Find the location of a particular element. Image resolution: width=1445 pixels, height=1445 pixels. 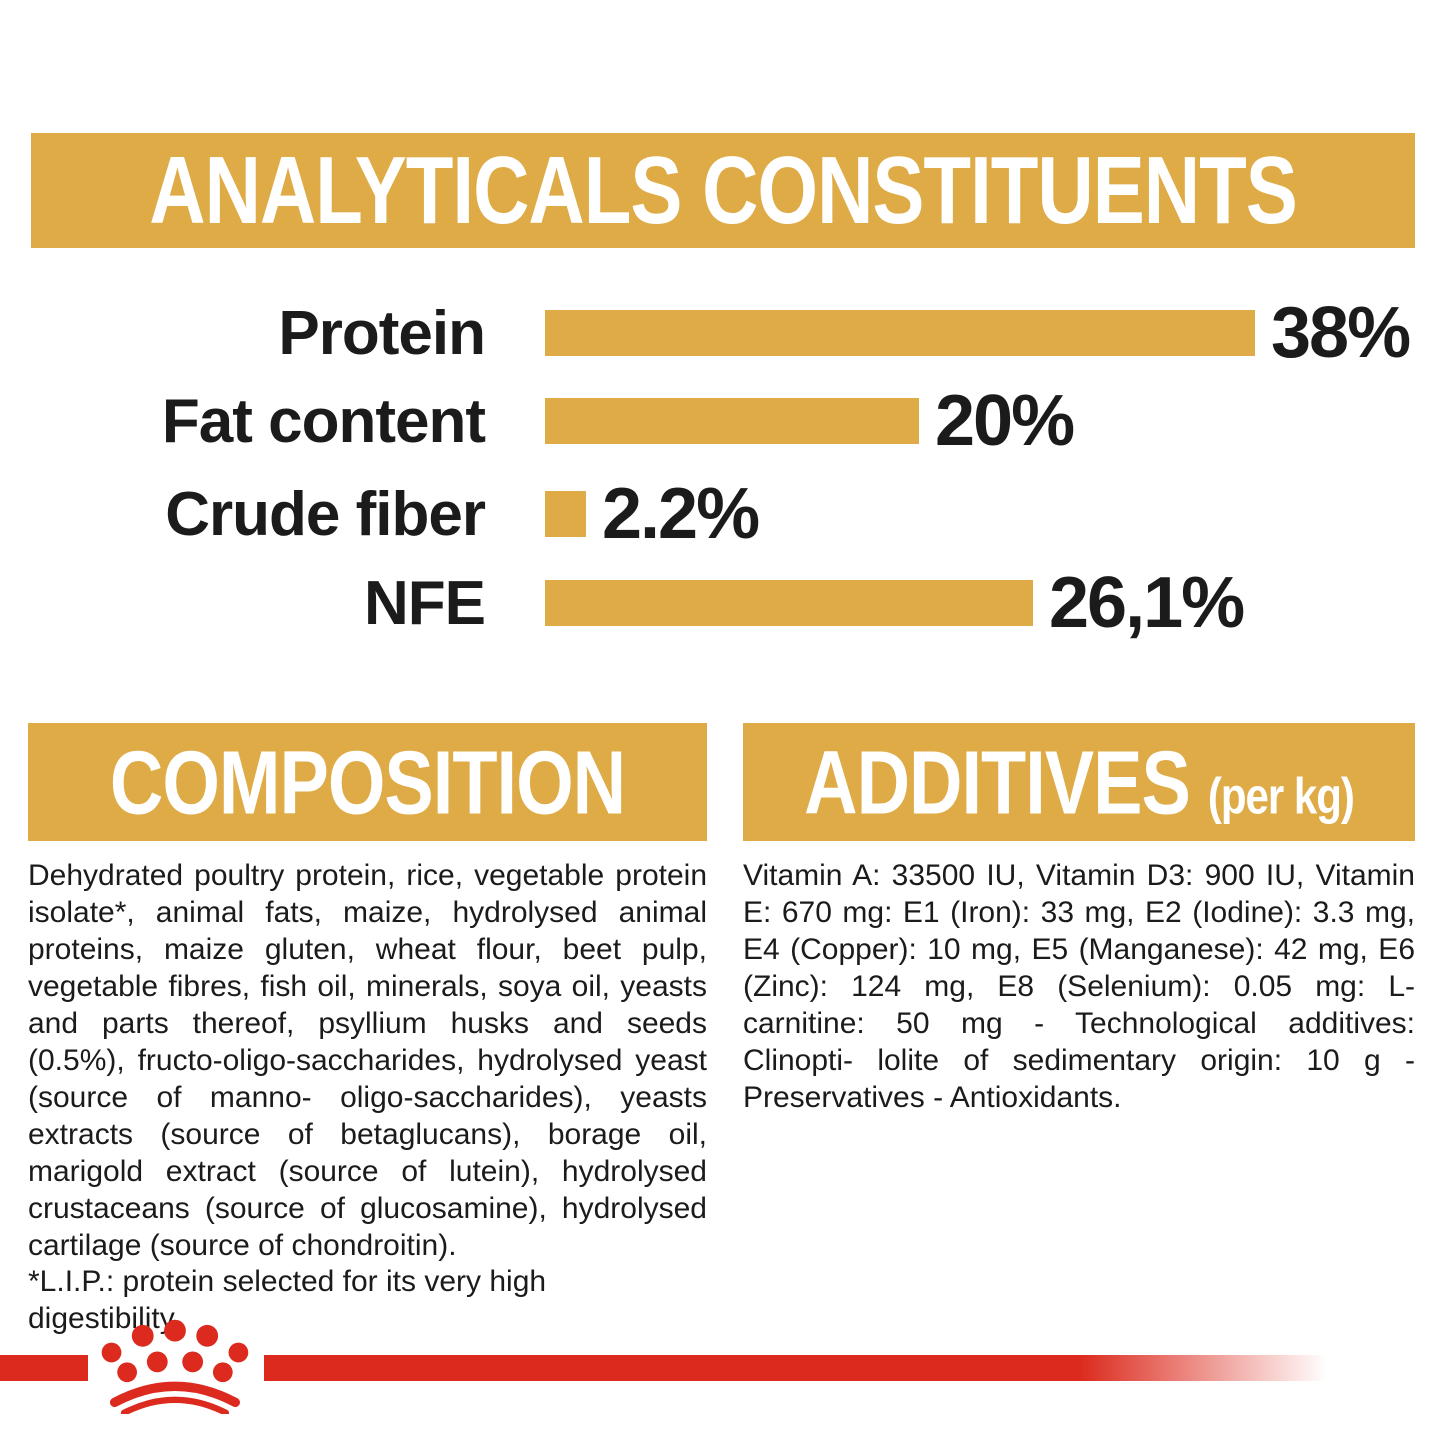

bar-value-crude-fiber: 2.2% is located at coordinates (681, 514).